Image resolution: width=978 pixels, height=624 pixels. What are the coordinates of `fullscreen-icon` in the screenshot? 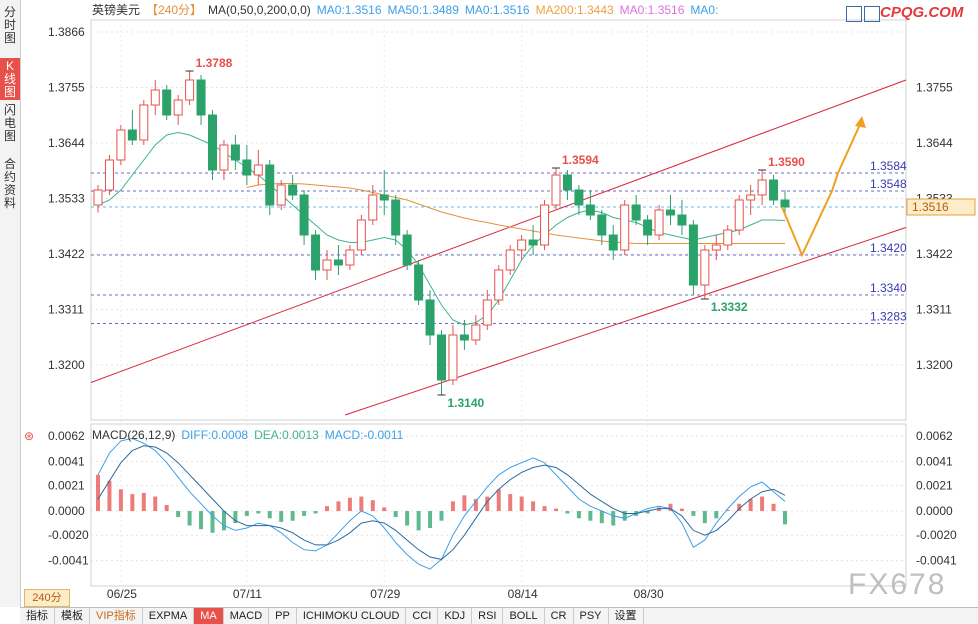 It's located at (872, 14).